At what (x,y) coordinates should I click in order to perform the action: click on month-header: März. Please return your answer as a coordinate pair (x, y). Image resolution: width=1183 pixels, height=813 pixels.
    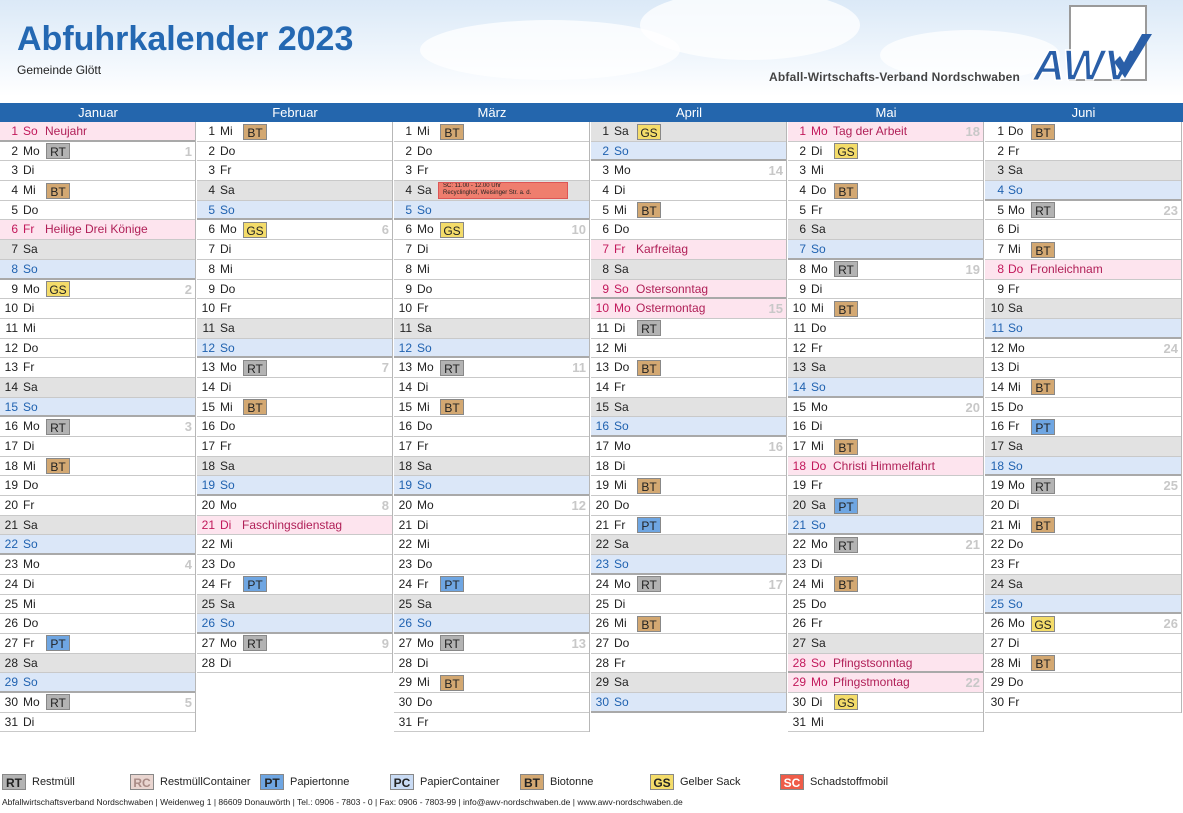
    Looking at the image, I should click on (492, 112).